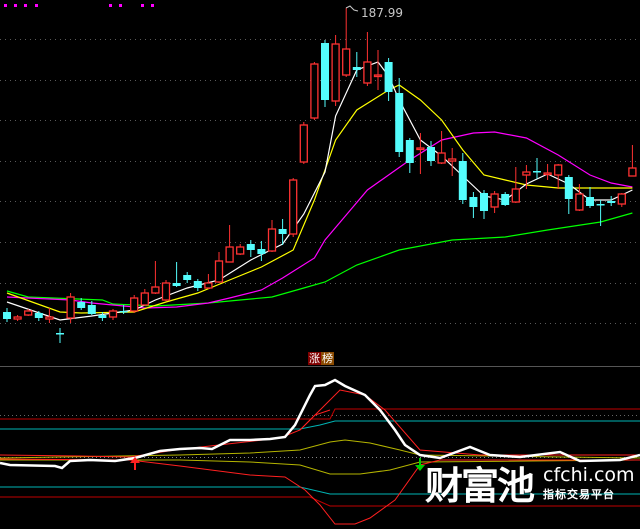 Image resolution: width=640 pixels, height=529 pixels. I want to click on watermark: 财富池 cfchi.com 指标交易平台, so click(530, 482).